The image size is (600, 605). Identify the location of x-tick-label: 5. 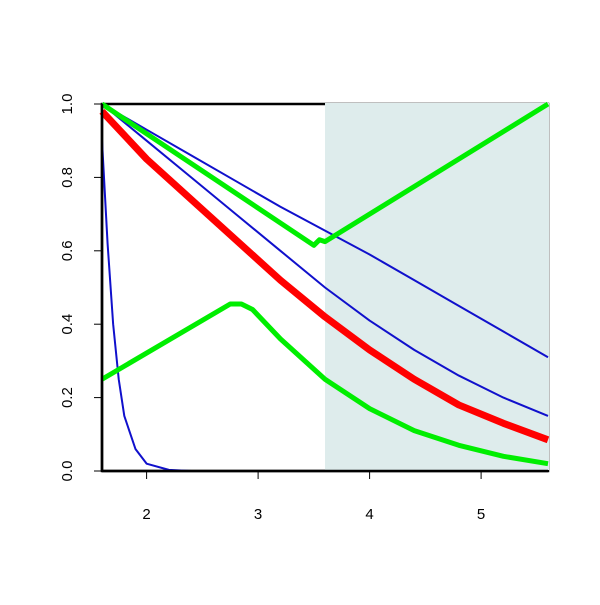
(481, 514).